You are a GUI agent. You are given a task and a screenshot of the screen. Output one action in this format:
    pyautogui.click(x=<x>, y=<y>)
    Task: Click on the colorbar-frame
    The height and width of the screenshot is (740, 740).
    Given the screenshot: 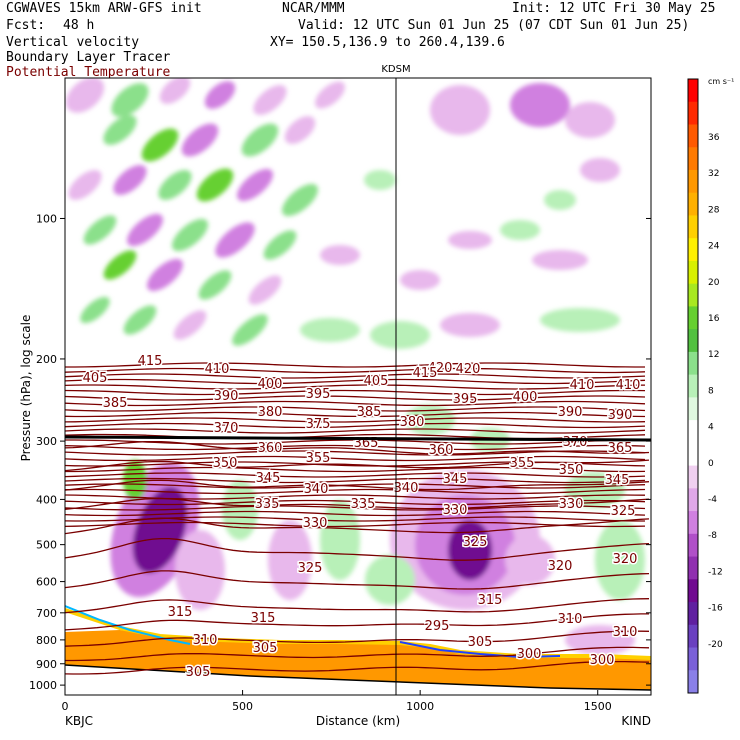 What is the action you would take?
    pyautogui.click(x=693, y=386)
    